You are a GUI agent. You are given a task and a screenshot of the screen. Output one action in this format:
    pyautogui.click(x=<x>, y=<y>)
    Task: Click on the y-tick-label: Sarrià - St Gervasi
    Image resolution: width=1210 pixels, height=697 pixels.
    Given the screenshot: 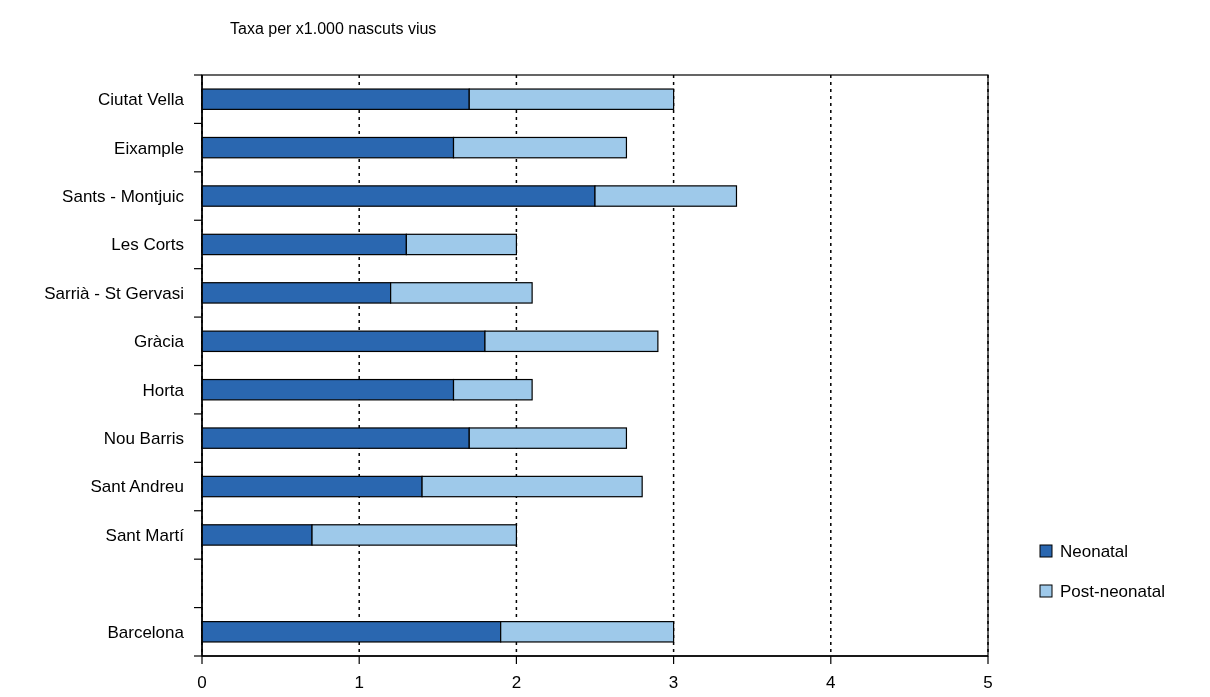 What is the action you would take?
    pyautogui.click(x=114, y=293)
    